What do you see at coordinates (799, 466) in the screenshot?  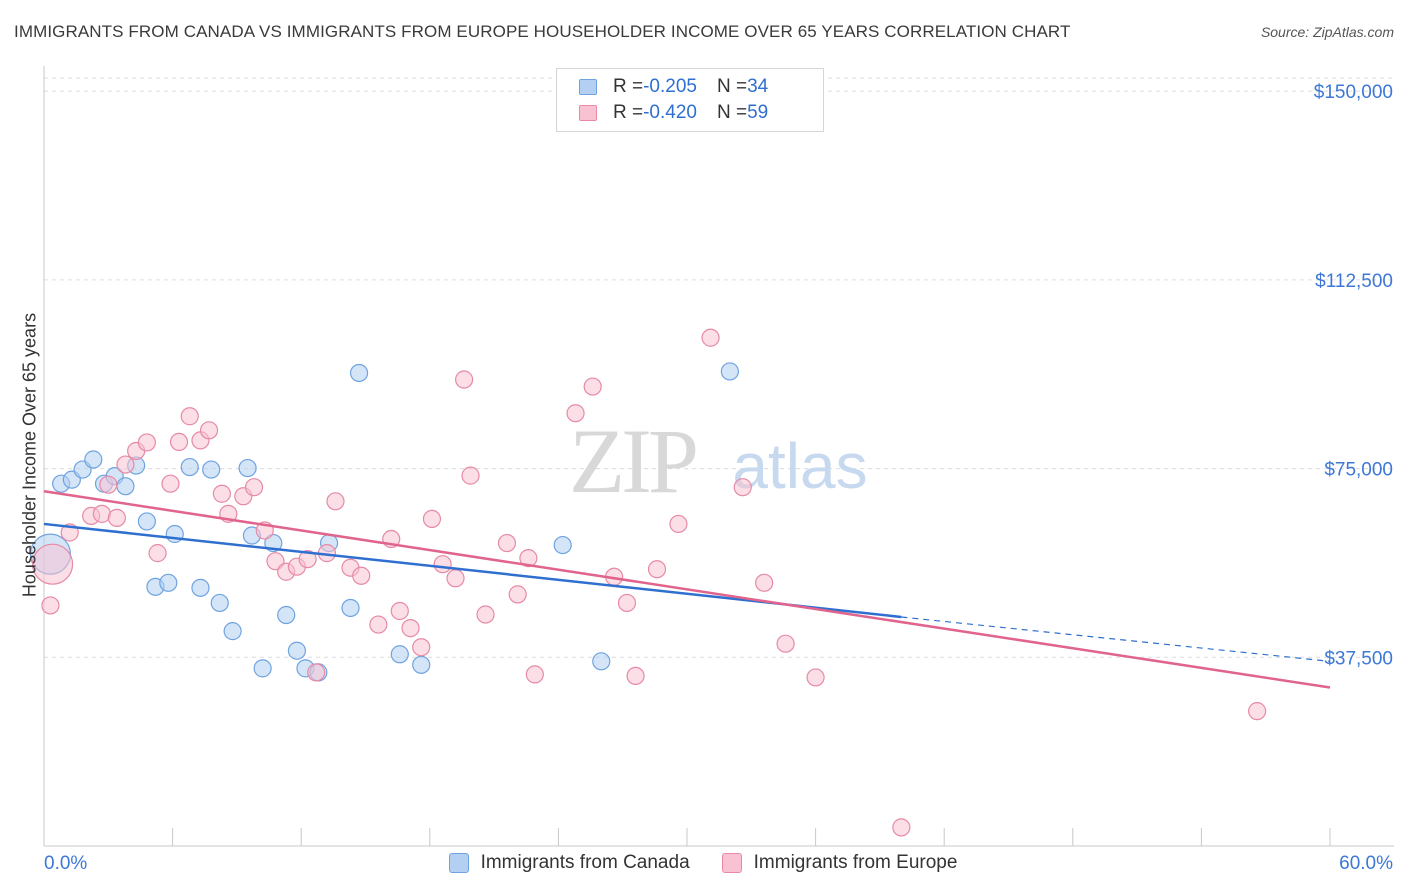 I see `watermark-atlas: atlas` at bounding box center [799, 466].